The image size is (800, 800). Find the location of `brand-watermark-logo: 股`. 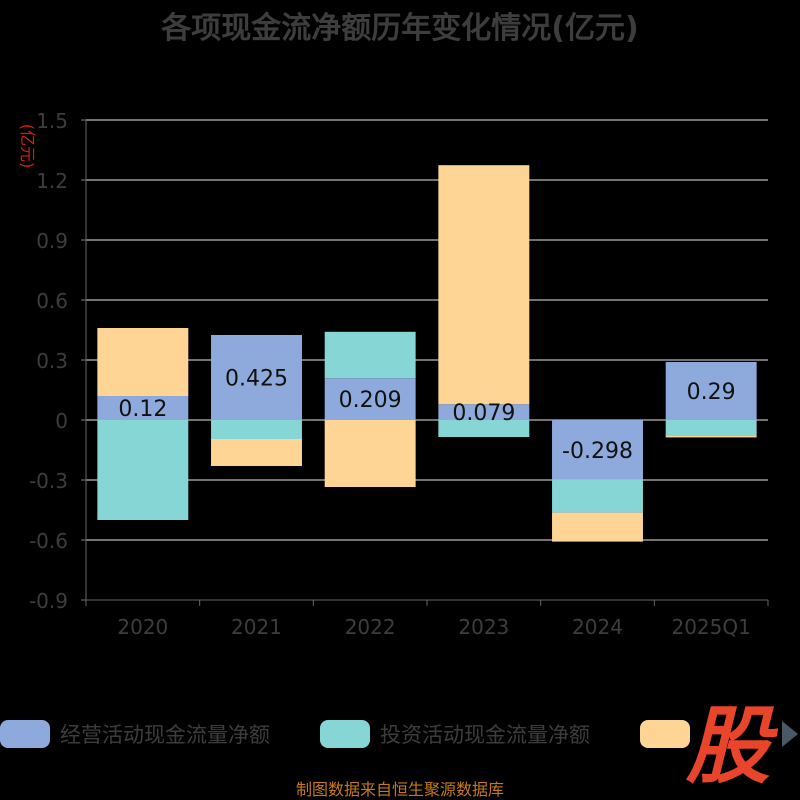

brand-watermark-logo: 股 is located at coordinates (728, 746).